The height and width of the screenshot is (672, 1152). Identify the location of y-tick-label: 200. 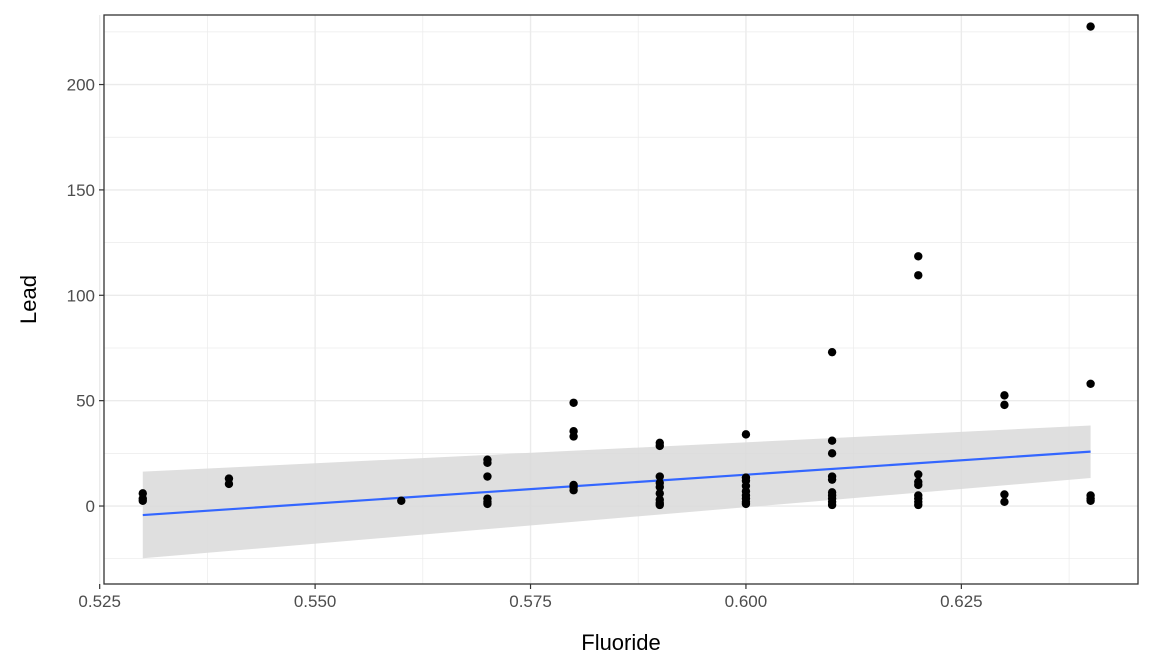
(81, 85).